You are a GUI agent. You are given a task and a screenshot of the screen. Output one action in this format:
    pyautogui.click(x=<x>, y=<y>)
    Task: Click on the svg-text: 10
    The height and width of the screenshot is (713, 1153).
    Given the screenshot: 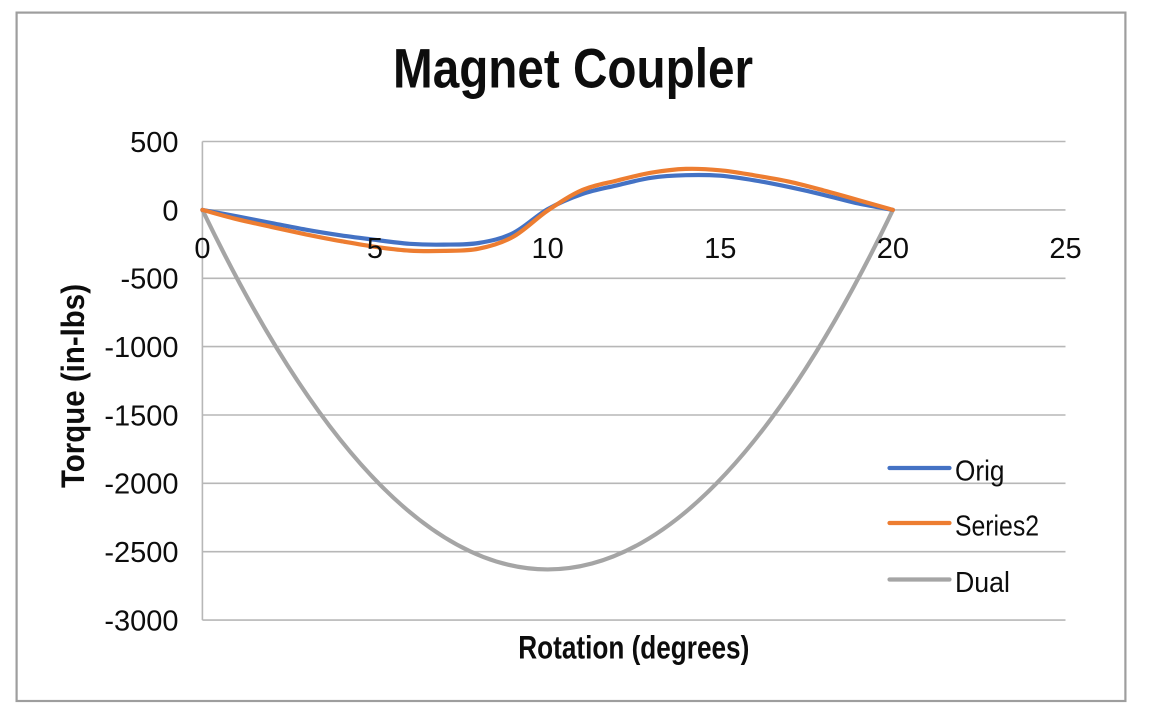 What is the action you would take?
    pyautogui.click(x=547, y=249)
    